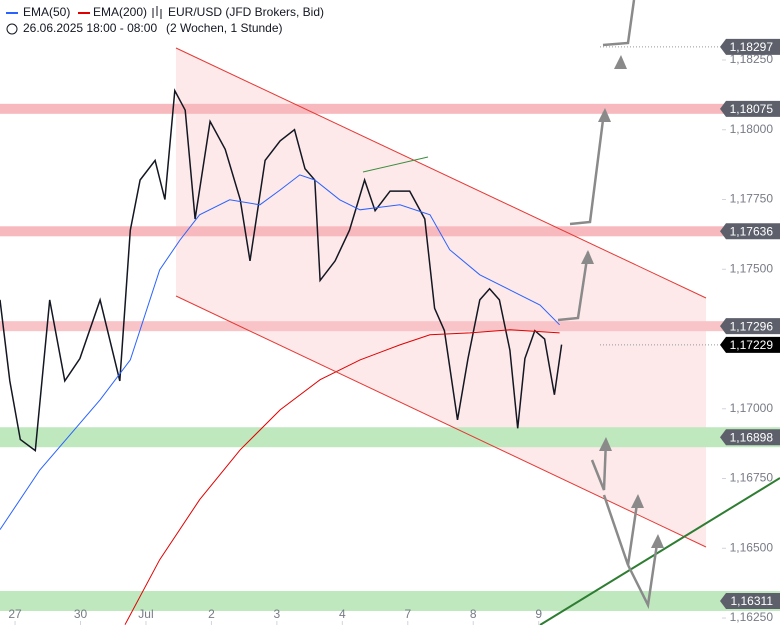  I want to click on x-tick-label: 3, so click(277, 614).